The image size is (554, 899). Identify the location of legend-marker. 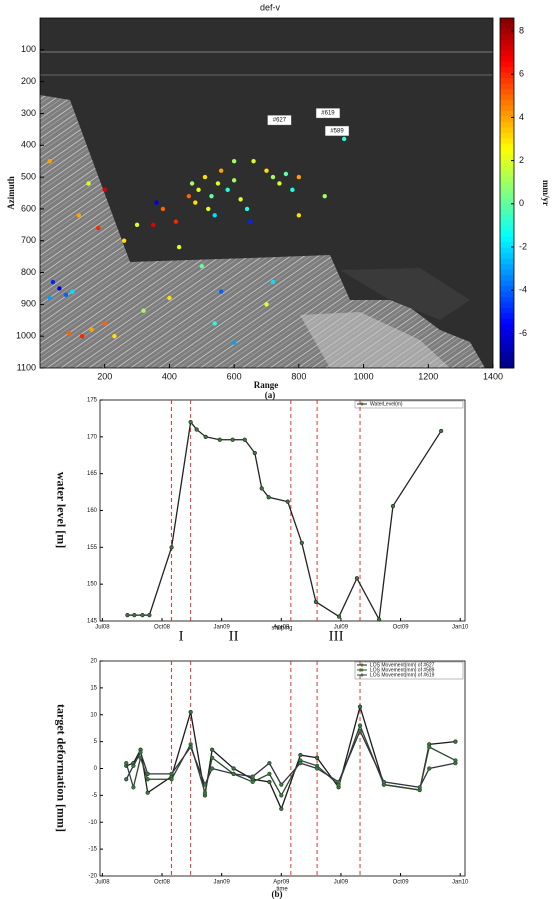
(362, 670).